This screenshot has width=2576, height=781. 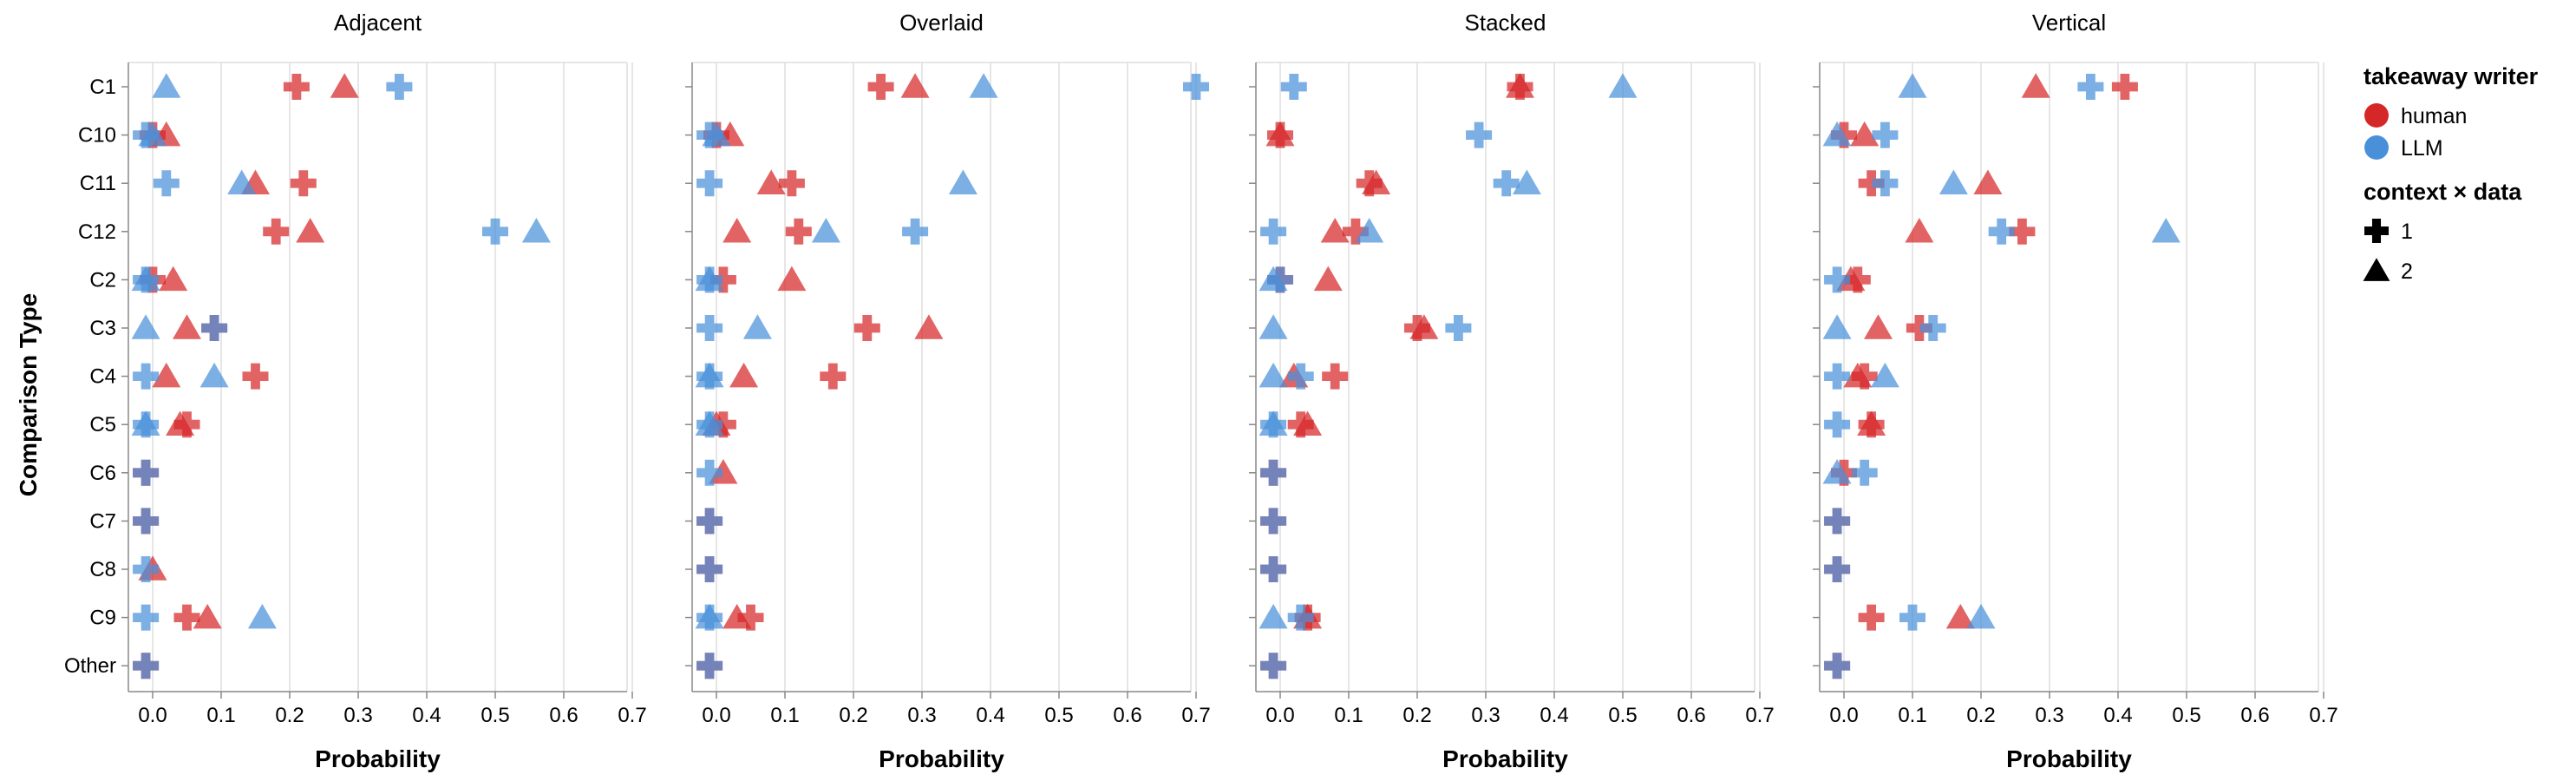 What do you see at coordinates (2376, 115) in the screenshot?
I see `legend-swatch-human` at bounding box center [2376, 115].